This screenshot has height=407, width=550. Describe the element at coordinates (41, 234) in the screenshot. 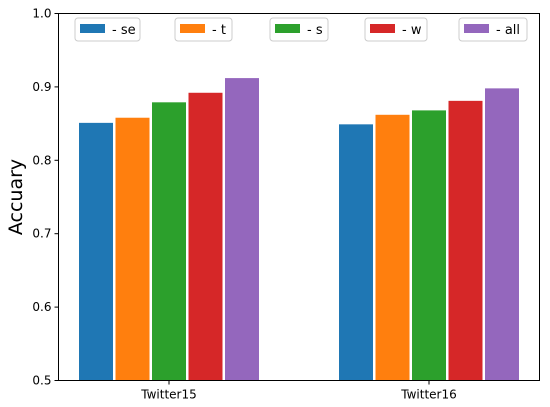

I see `y-tick-label: 0.7` at that location.